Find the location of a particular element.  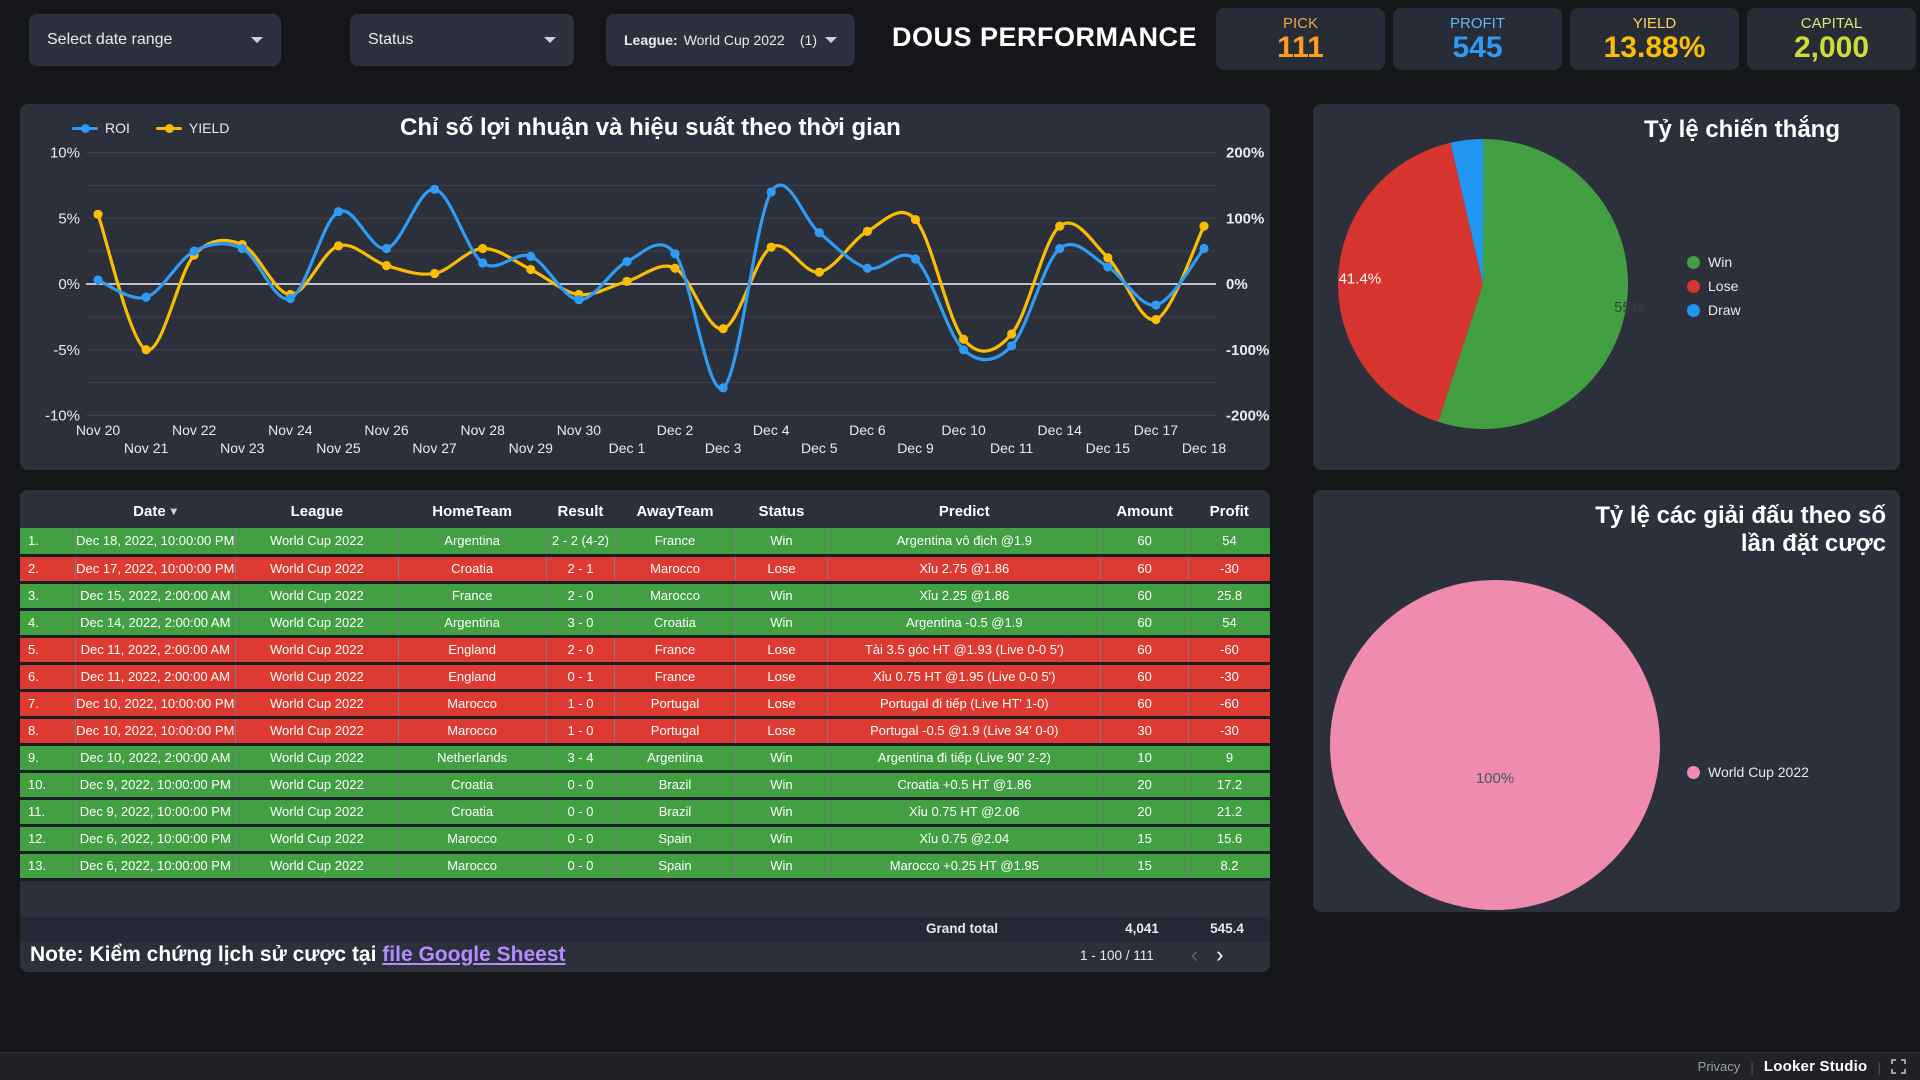

fullscreen-icon is located at coordinates (1898, 1066).